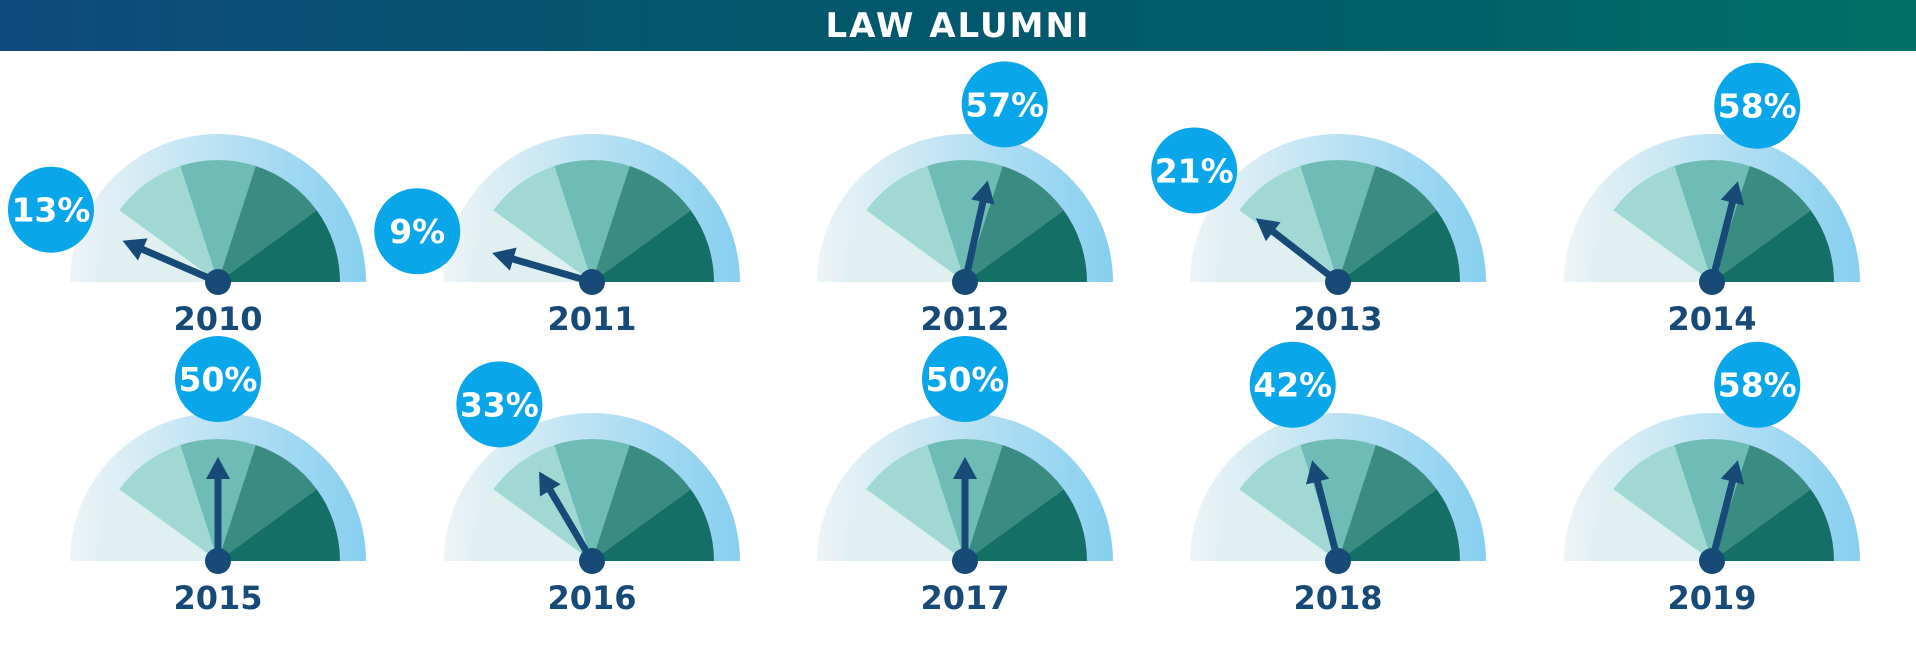 Image resolution: width=1916 pixels, height=661 pixels. Describe the element at coordinates (964, 598) in the screenshot. I see `year-label: 2017` at that location.